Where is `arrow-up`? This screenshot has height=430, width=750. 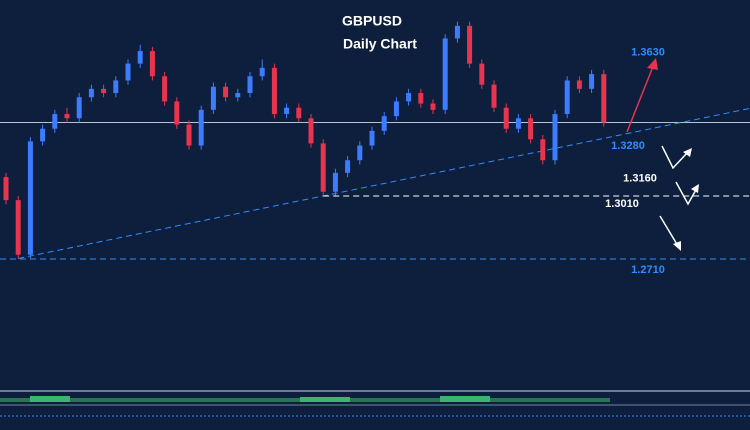
arrow-up is located at coordinates (640, 98).